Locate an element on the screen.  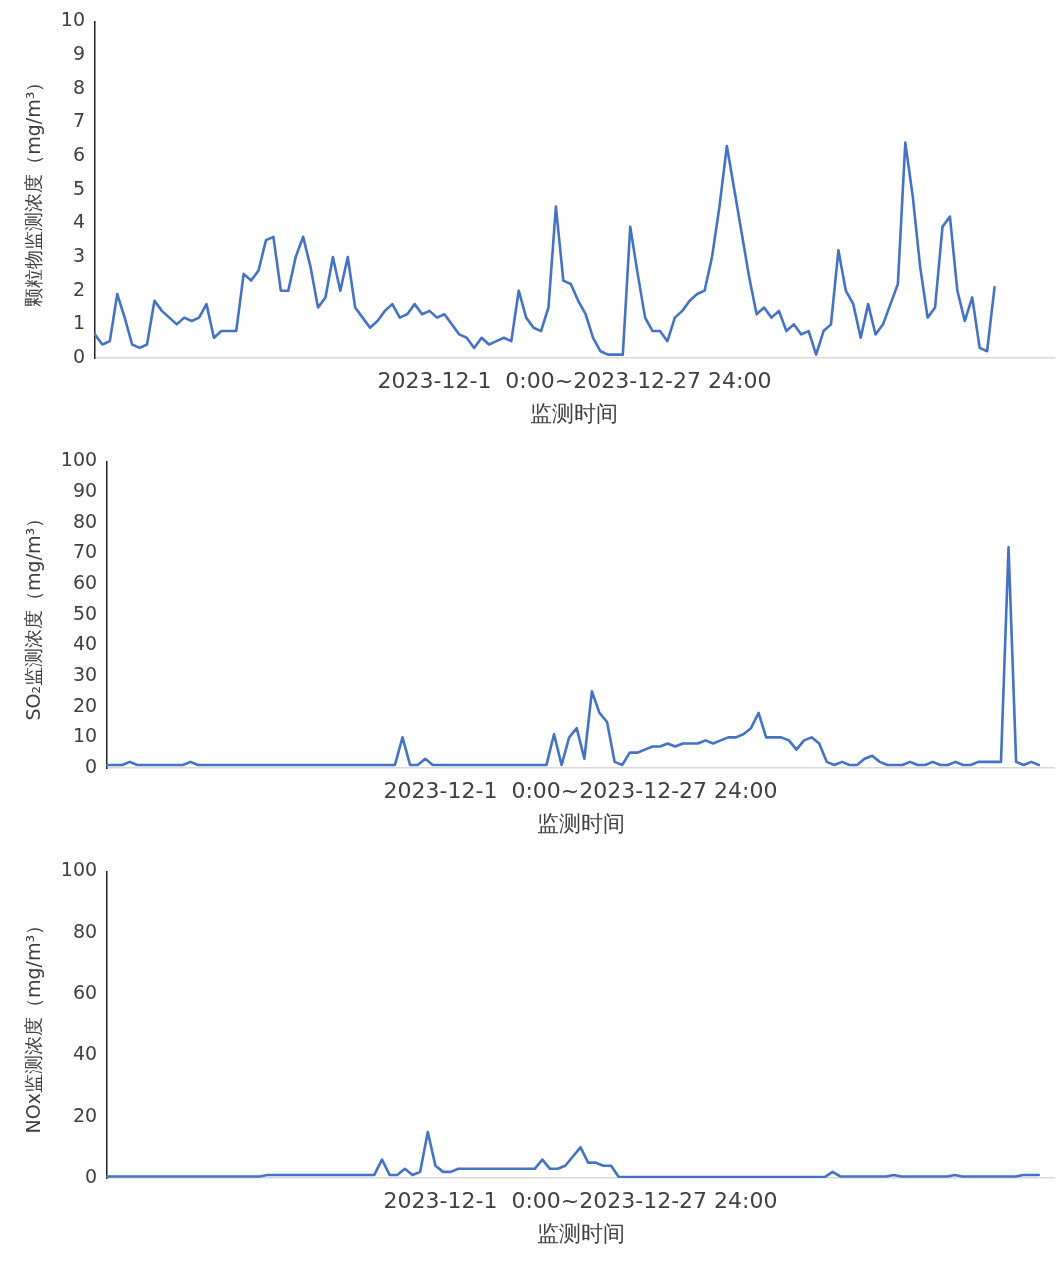
y-tick-label: 7 is located at coordinates (78, 120).